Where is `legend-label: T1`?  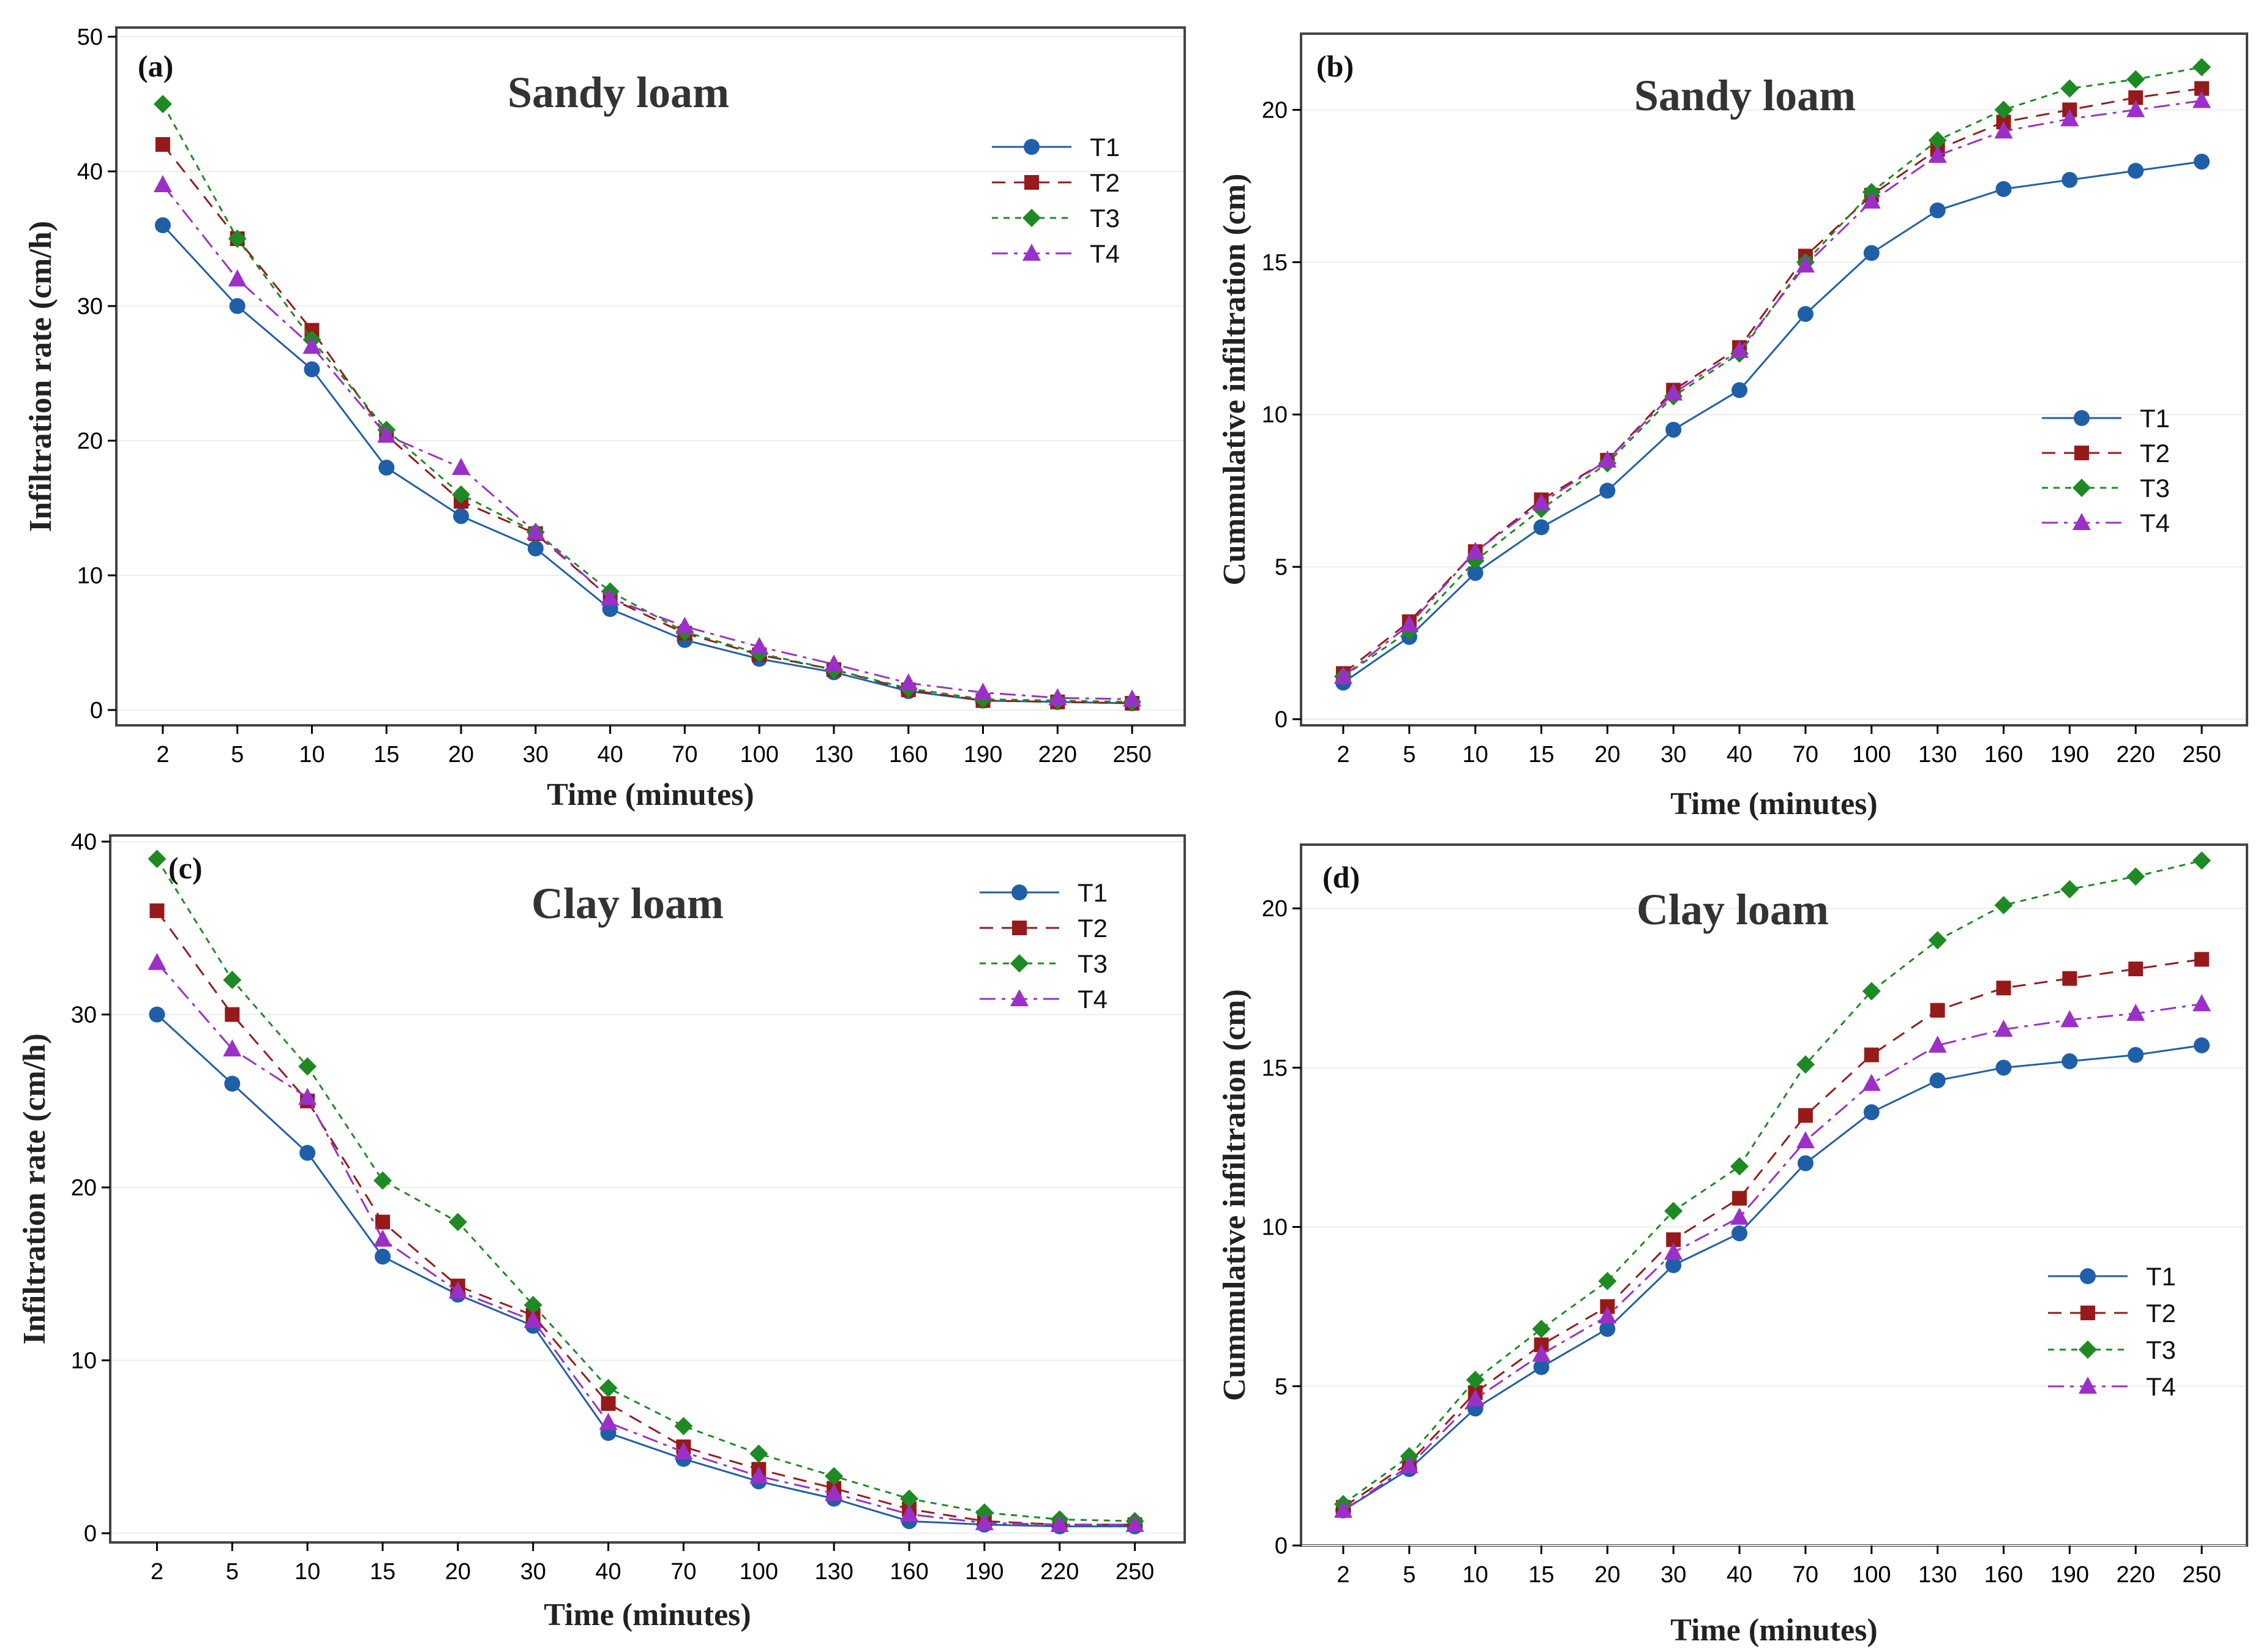
legend-label: T1 is located at coordinates (1093, 892).